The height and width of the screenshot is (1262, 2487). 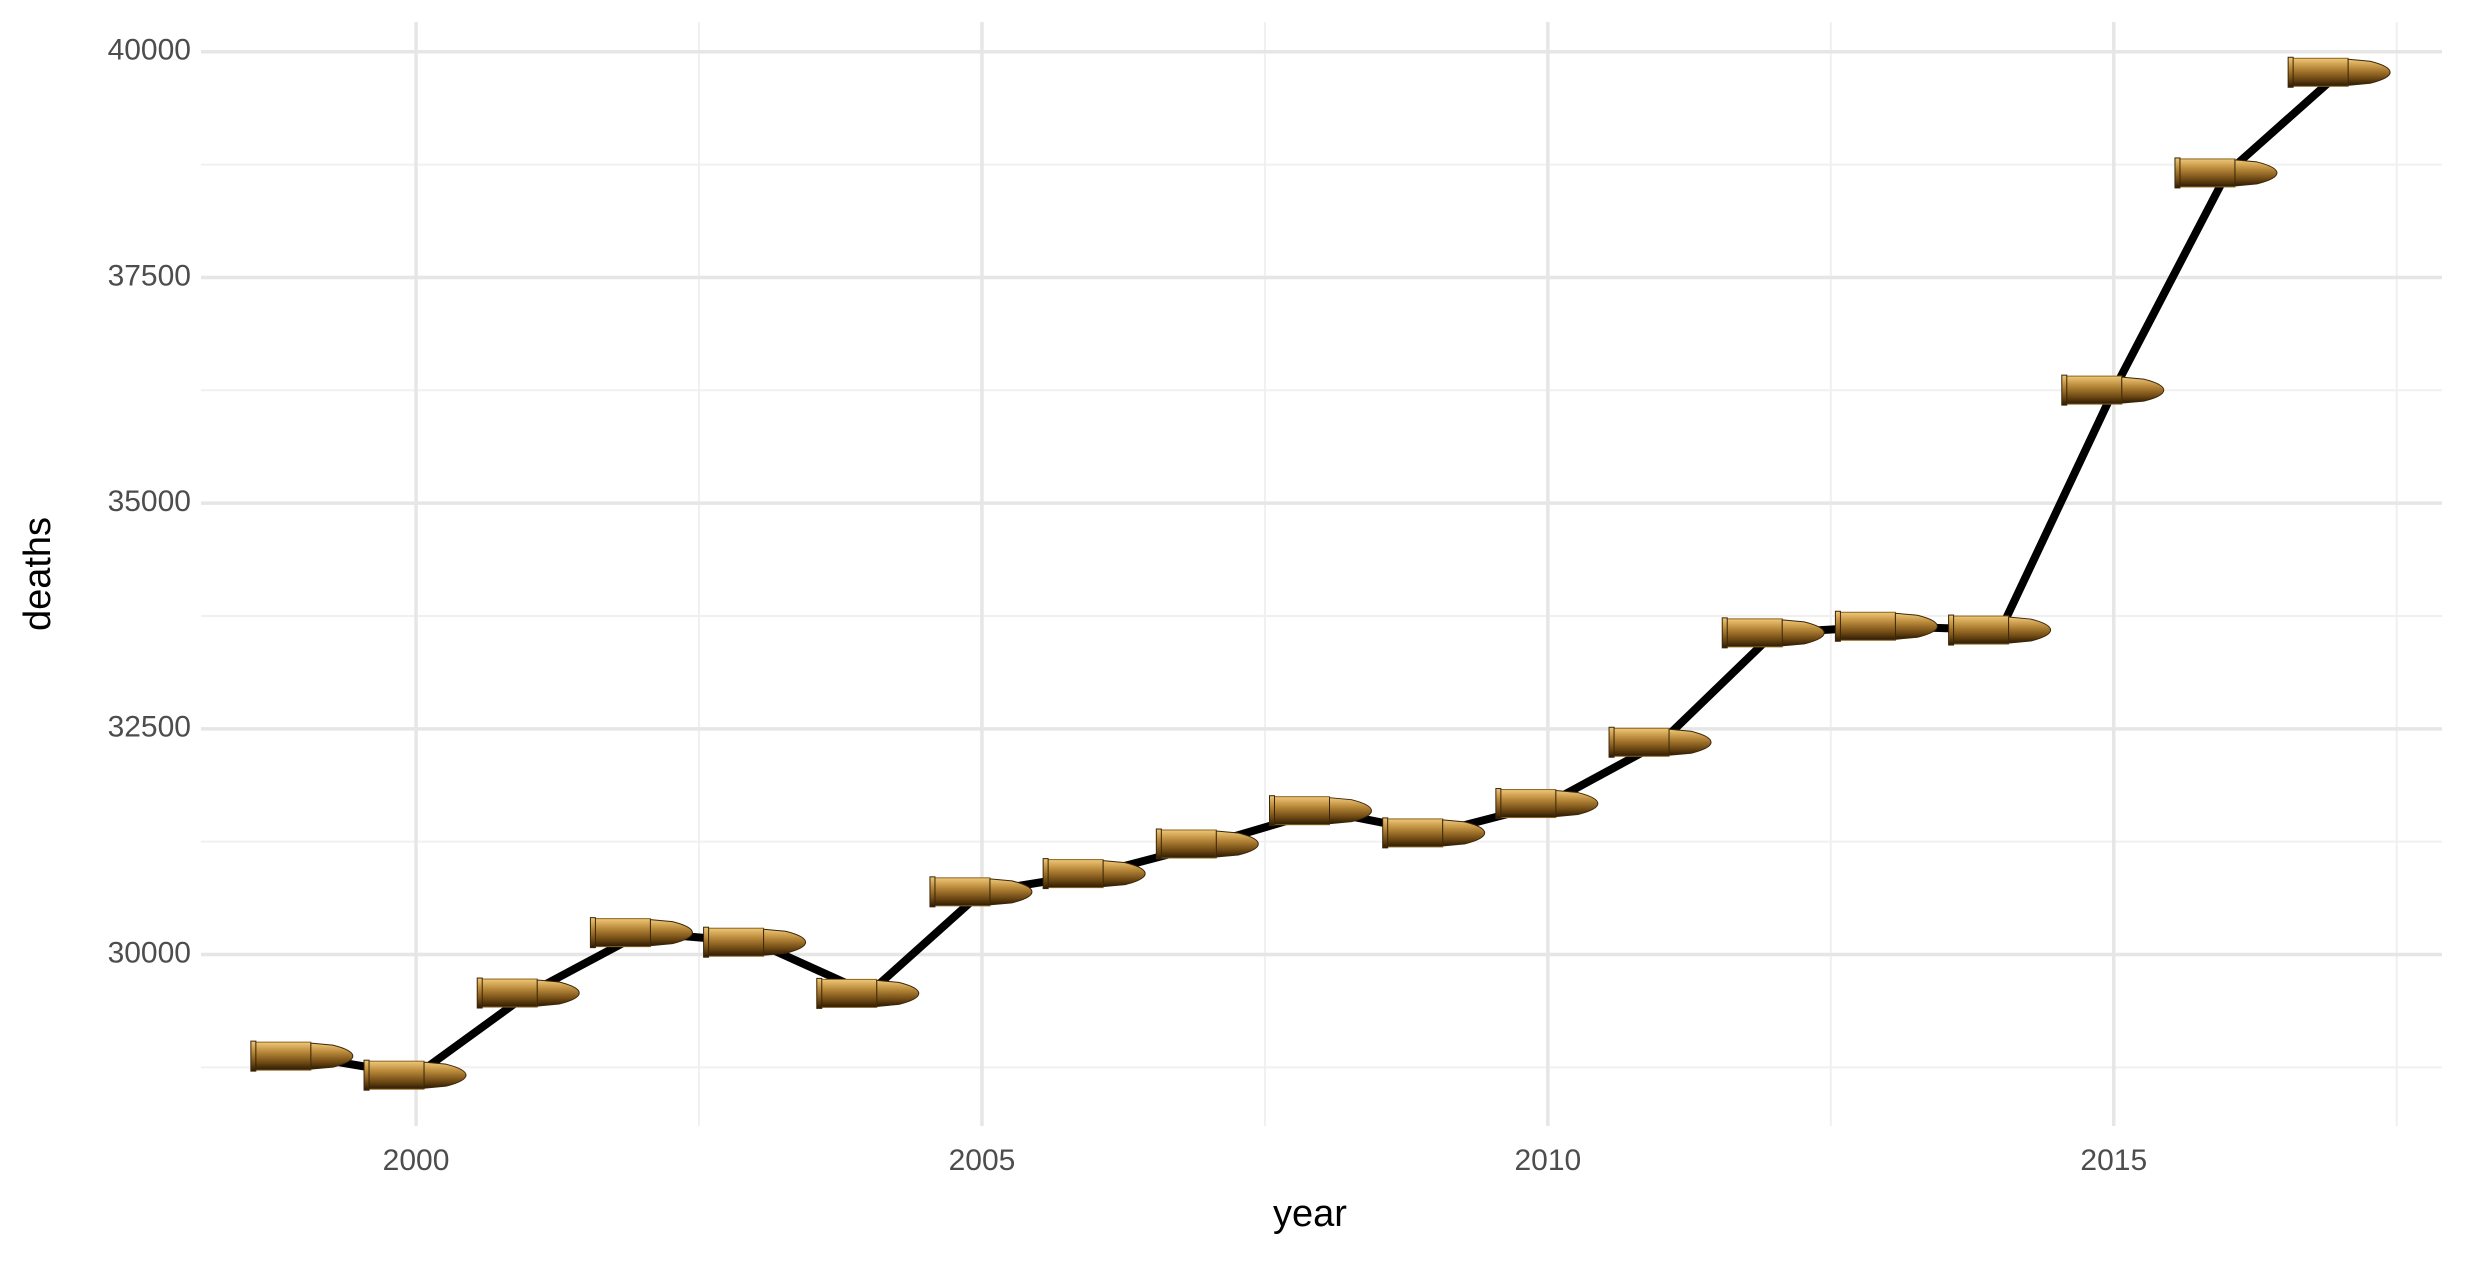 What do you see at coordinates (1547, 1160) in the screenshot?
I see `x-tick-label: 2010` at bounding box center [1547, 1160].